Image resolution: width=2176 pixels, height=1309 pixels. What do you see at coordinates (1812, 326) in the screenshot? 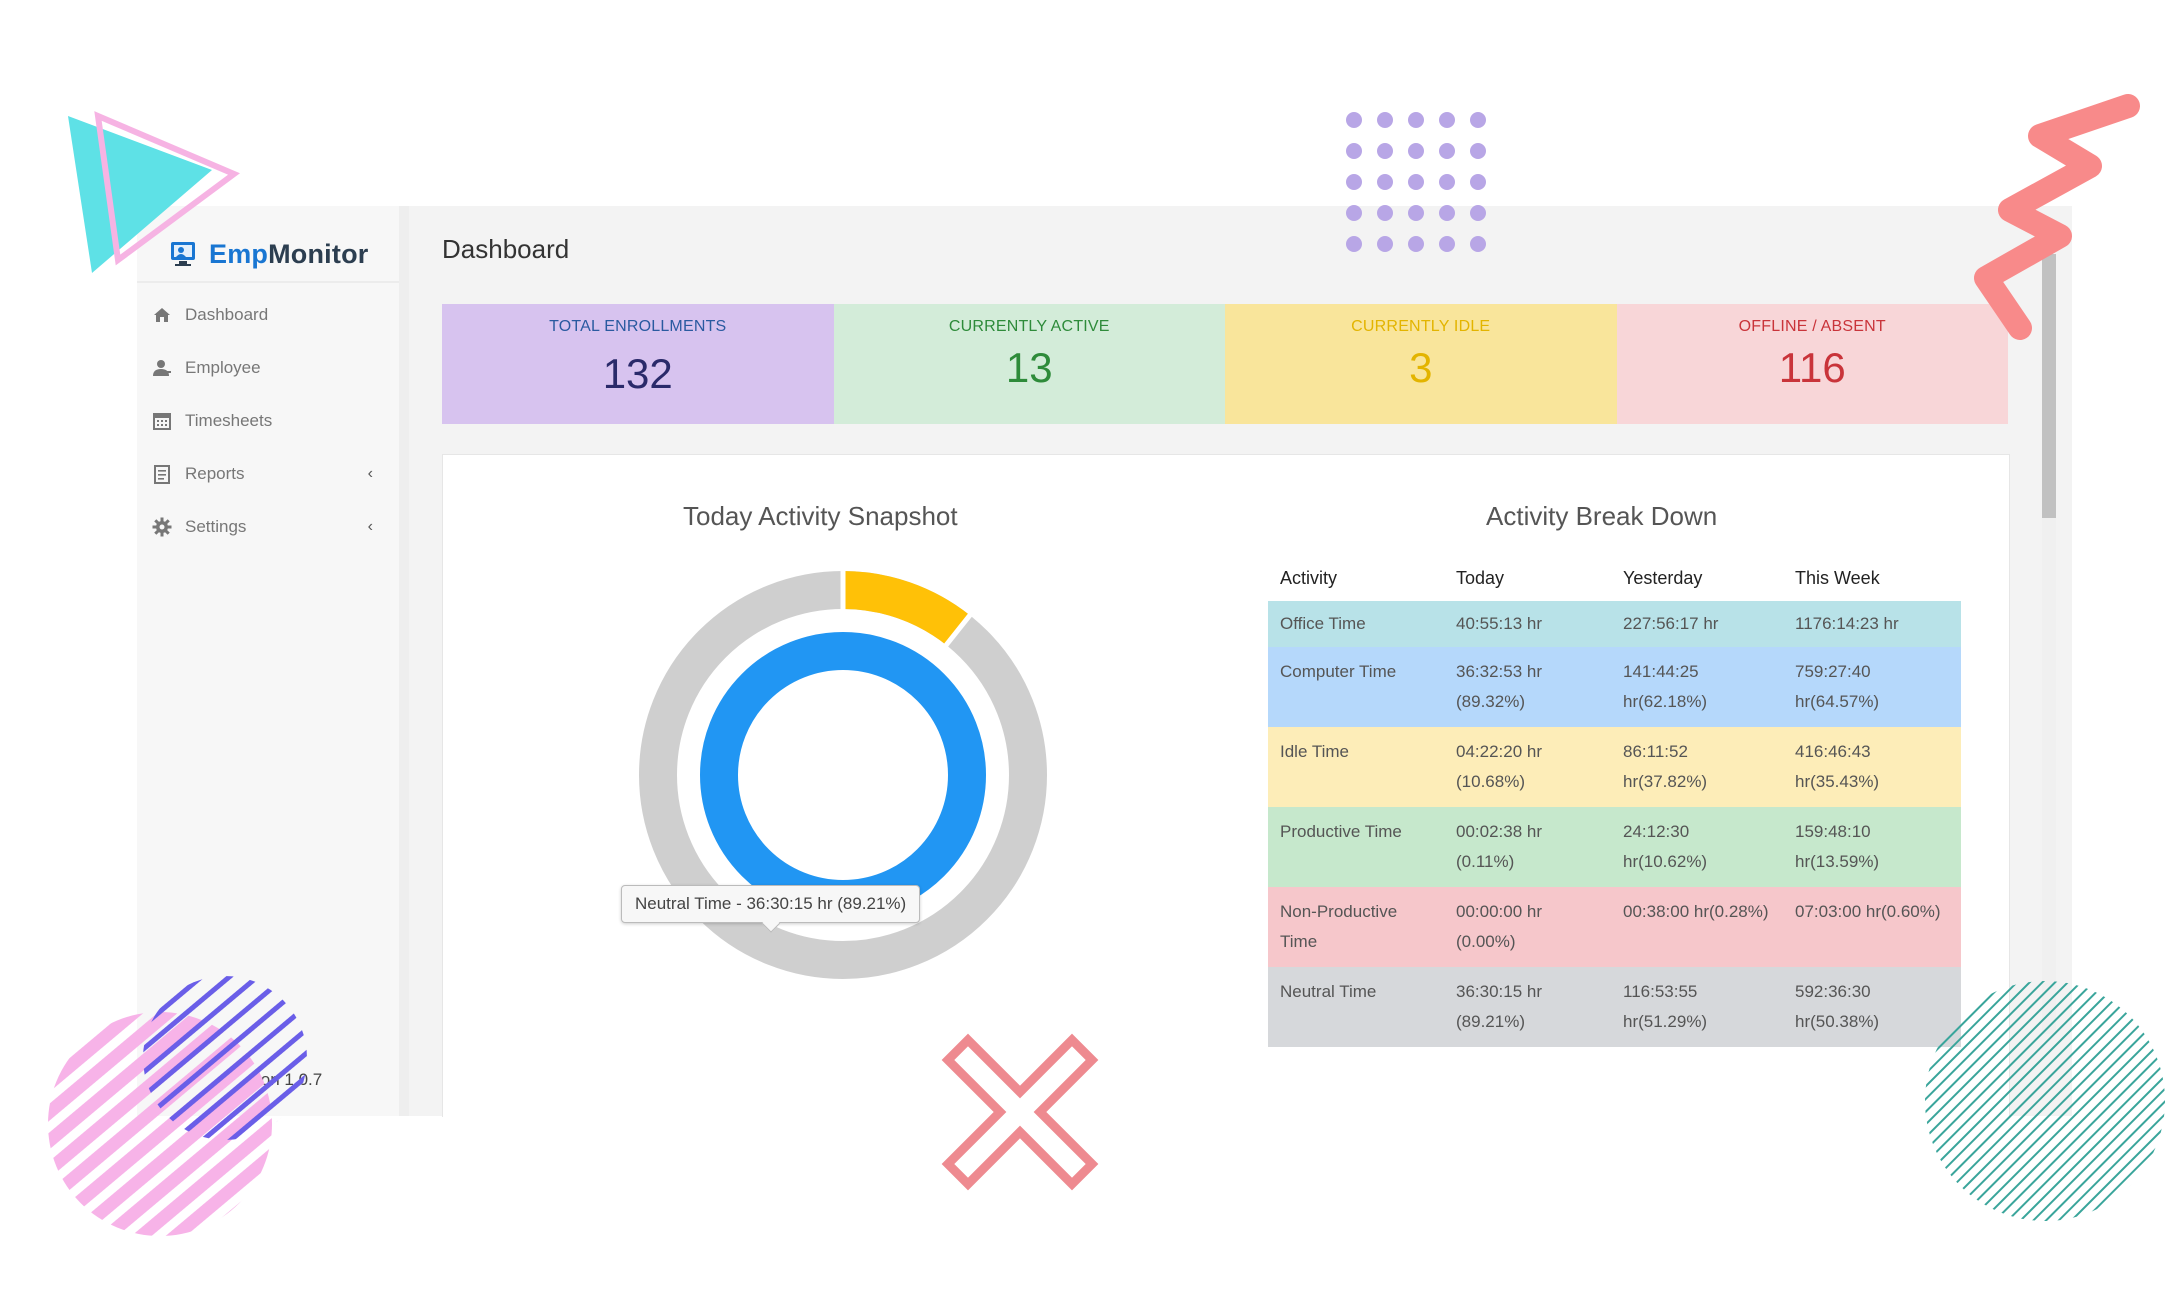
I see `stat-label: OFFLINE / ABSENT` at bounding box center [1812, 326].